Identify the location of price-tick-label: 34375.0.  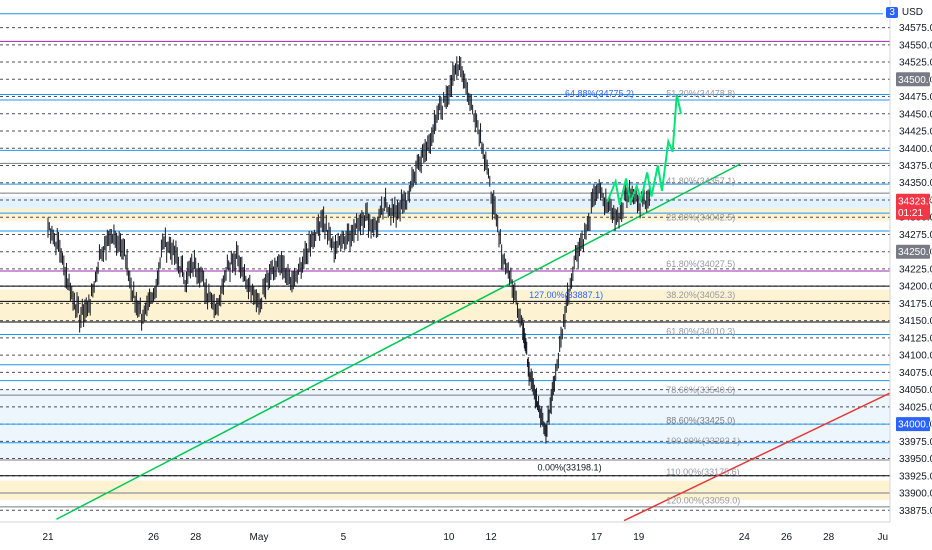
(915, 166).